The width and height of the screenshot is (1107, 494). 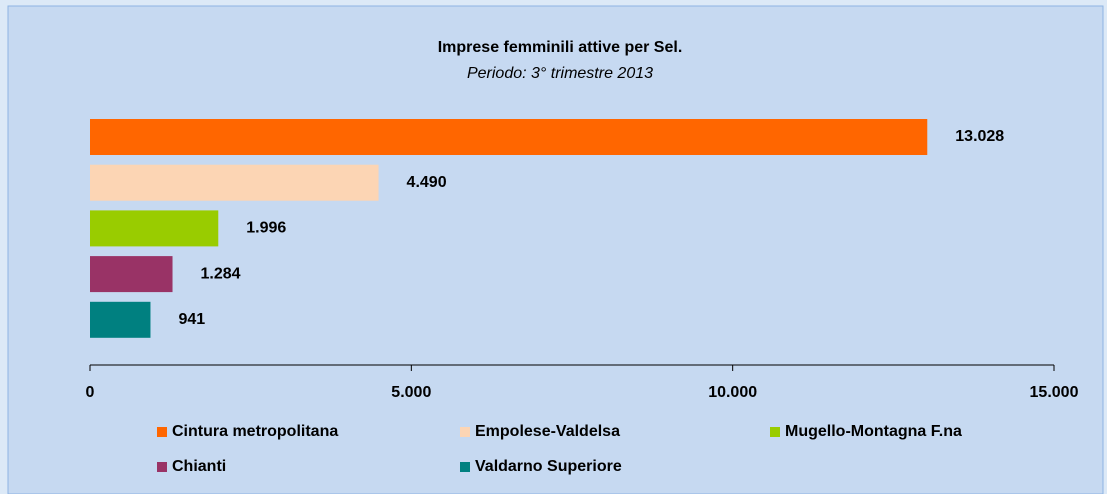 What do you see at coordinates (560, 73) in the screenshot?
I see `chart-subtitle: Periodo: 3° trimestre 2013` at bounding box center [560, 73].